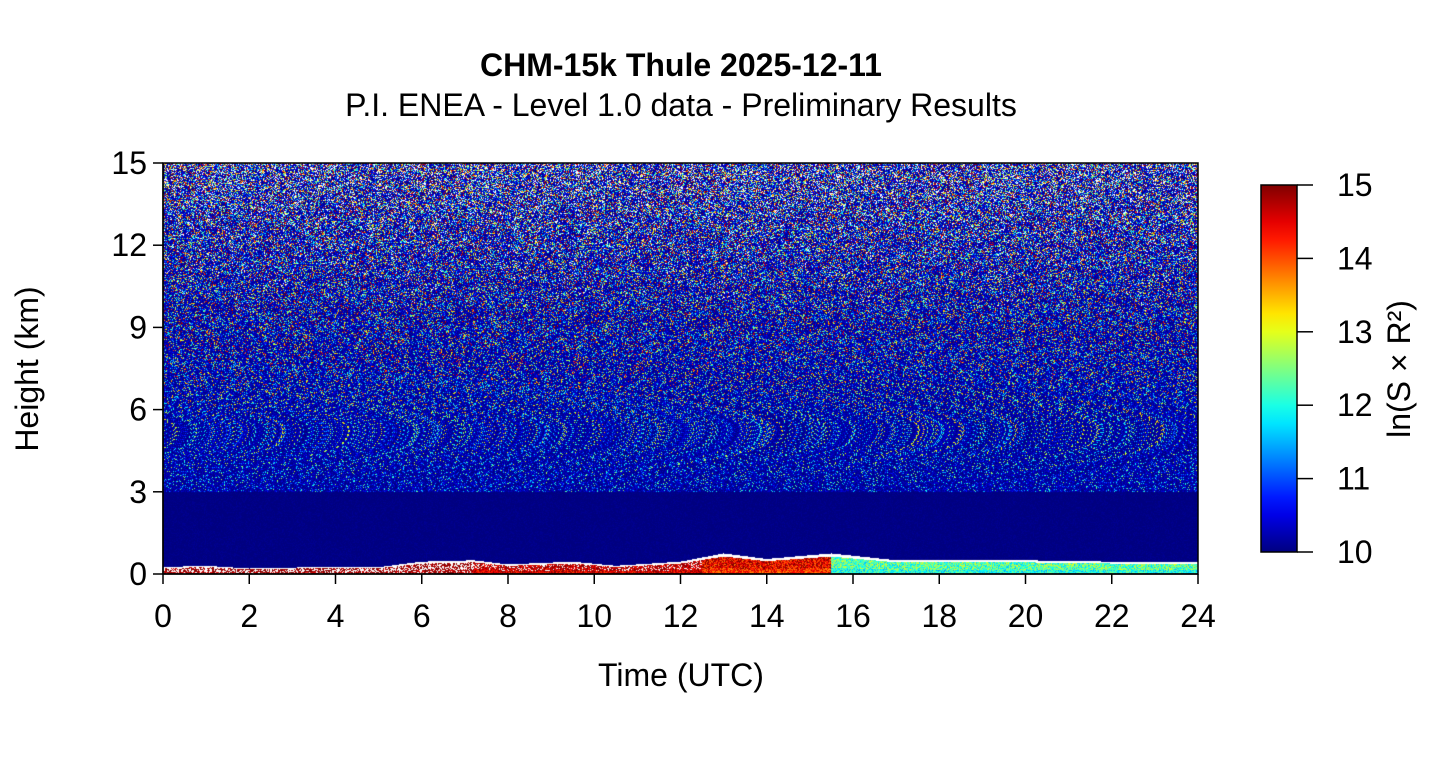  What do you see at coordinates (138, 574) in the screenshot?
I see `y-tick-label: 0` at bounding box center [138, 574].